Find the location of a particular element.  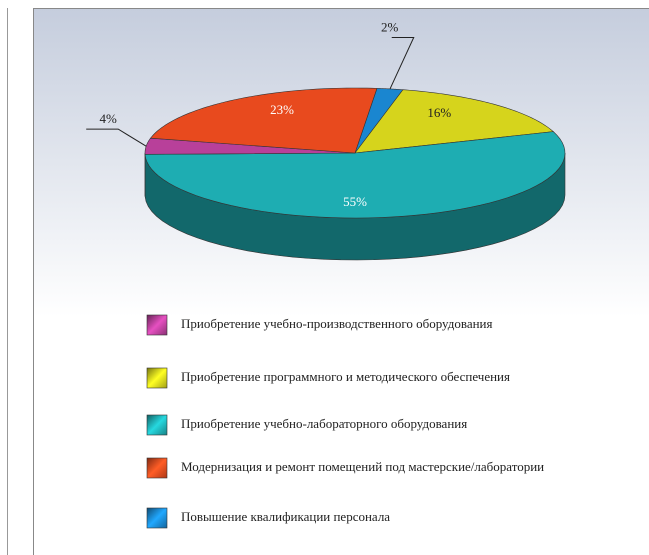

slice-label: 2% is located at coordinates (390, 26).